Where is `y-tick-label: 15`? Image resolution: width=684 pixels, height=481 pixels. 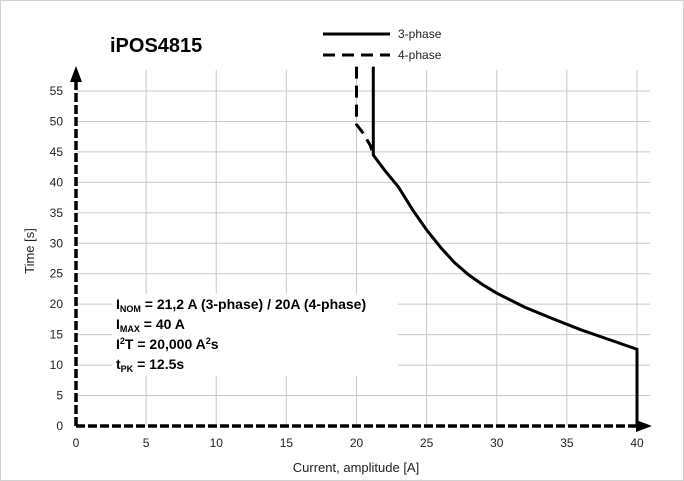
y-tick-label: 15 is located at coordinates (57, 335).